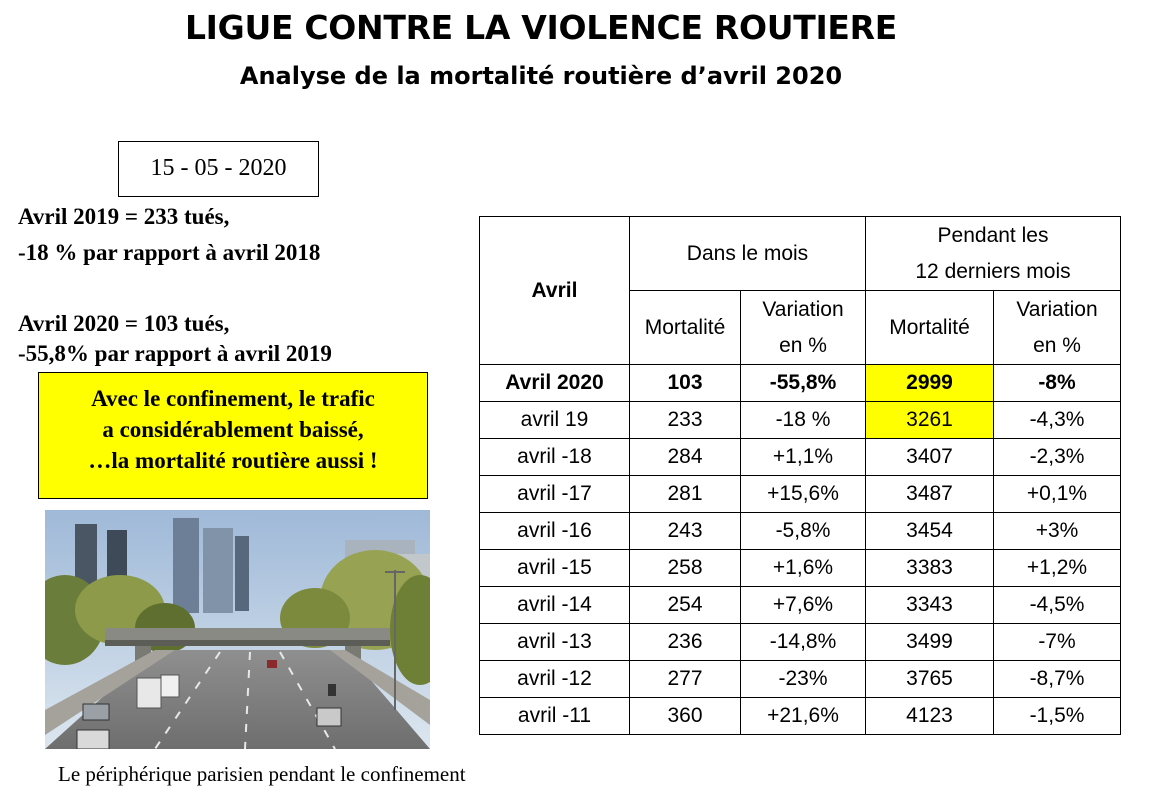 This screenshot has height=802, width=1152. Describe the element at coordinates (803, 494) in the screenshot. I see `row-month-variation: +15,6%` at that location.